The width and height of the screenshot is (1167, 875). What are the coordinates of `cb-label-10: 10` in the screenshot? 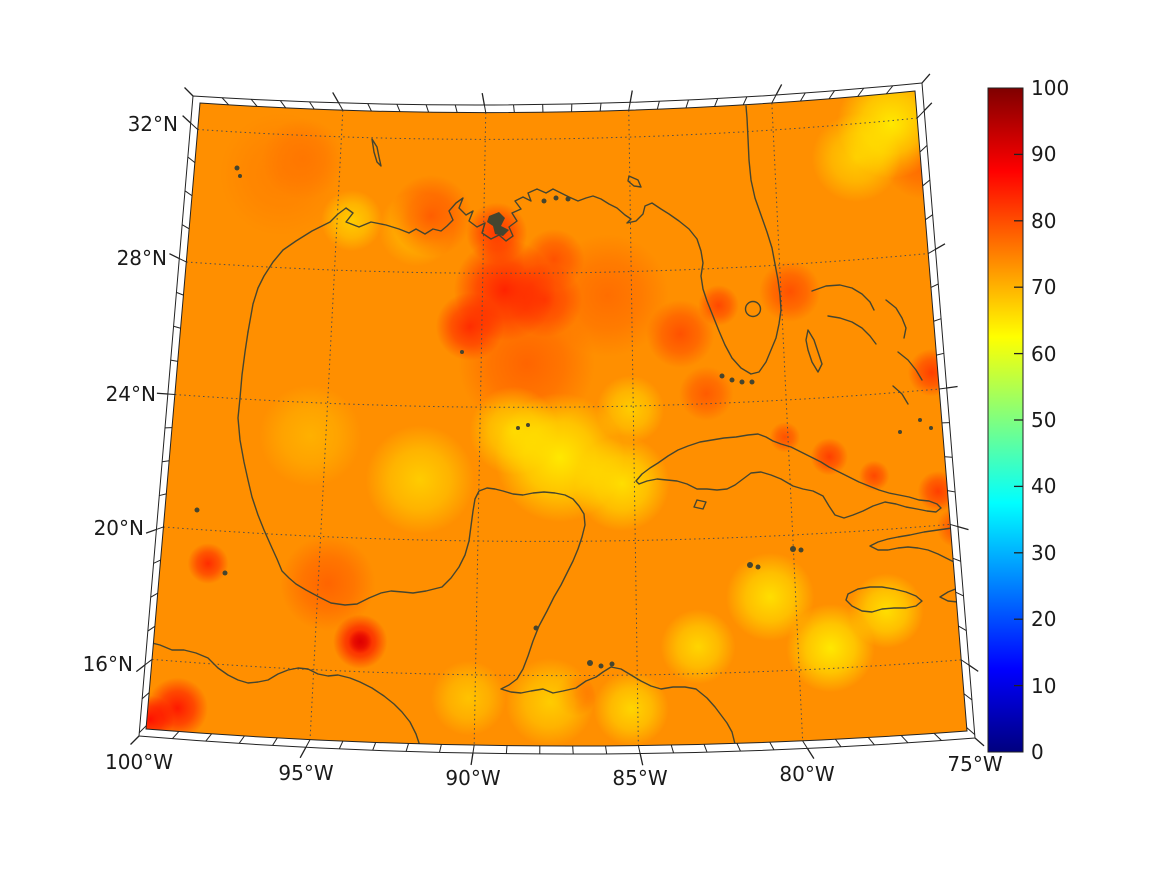 It's located at (1044, 686).